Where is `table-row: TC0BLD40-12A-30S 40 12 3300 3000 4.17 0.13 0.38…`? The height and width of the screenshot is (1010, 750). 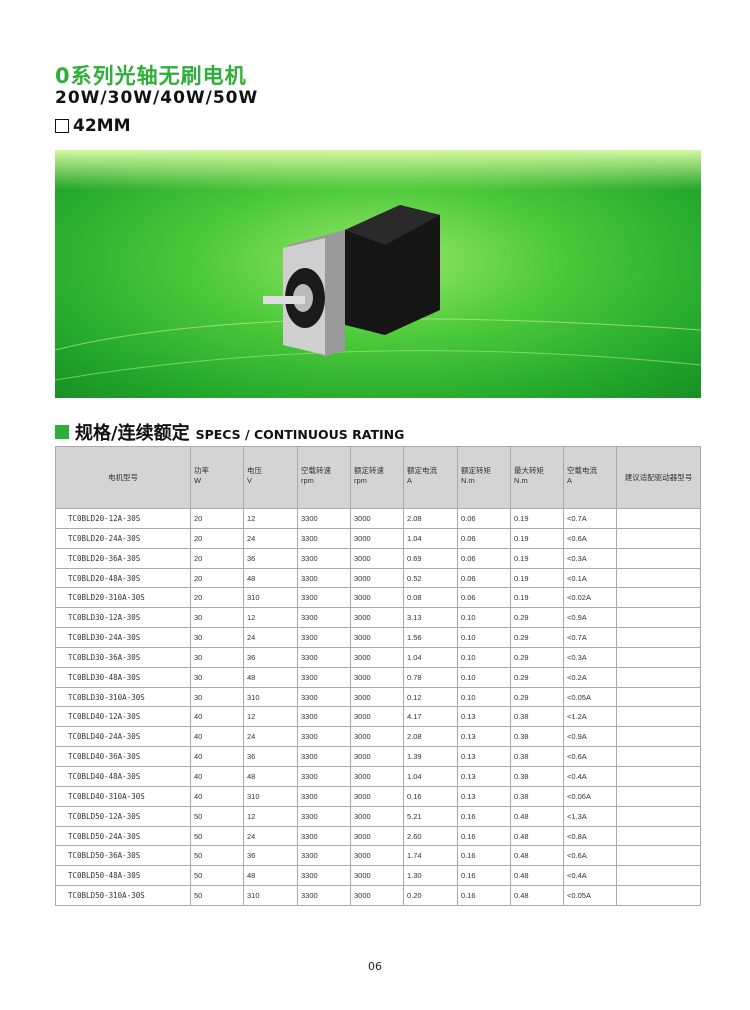 table-row: TC0BLD40-12A-30S 40 12 3300 3000 4.17 0.13 0.38… is located at coordinates (378, 717).